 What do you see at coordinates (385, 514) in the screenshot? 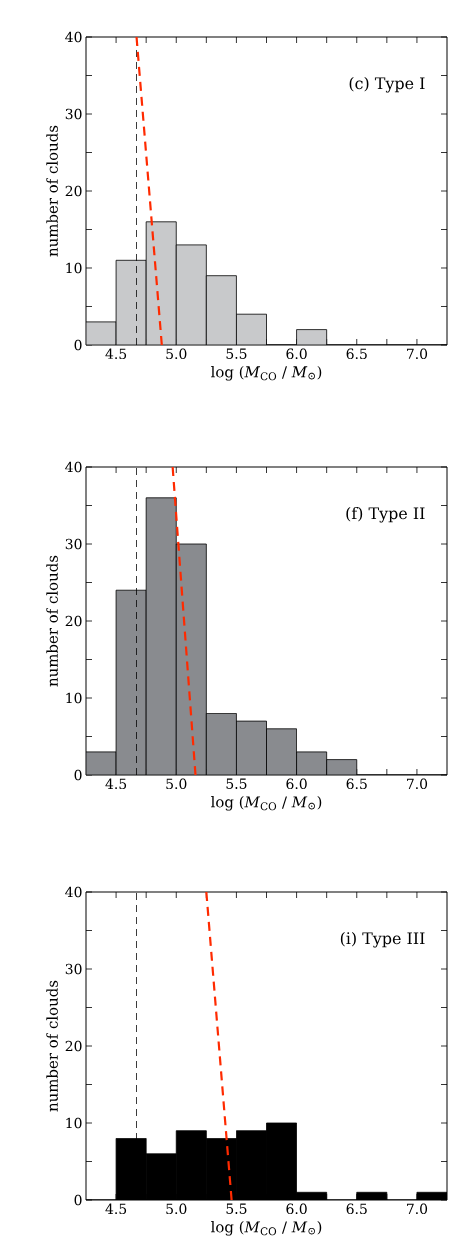
I see `text: (f) Type II` at bounding box center [385, 514].